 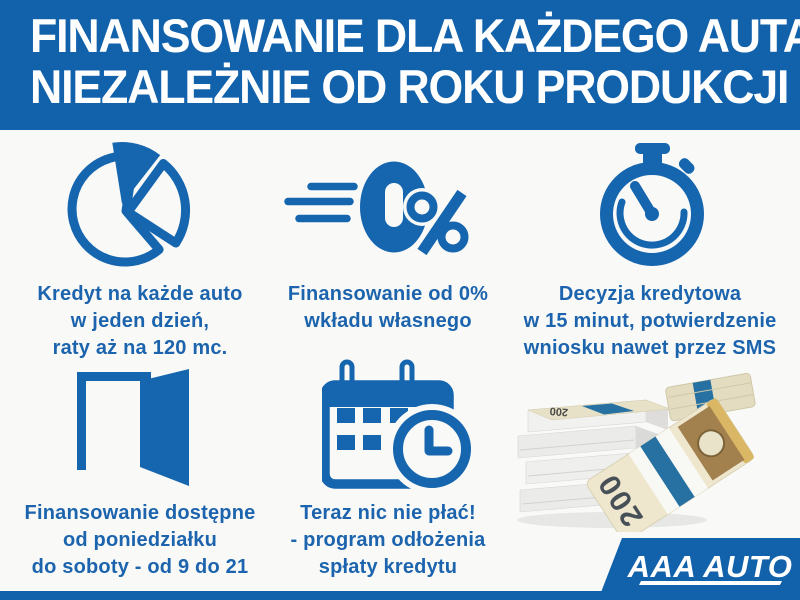 What do you see at coordinates (558, 411) in the screenshot?
I see `banknote-value-top: 200` at bounding box center [558, 411].